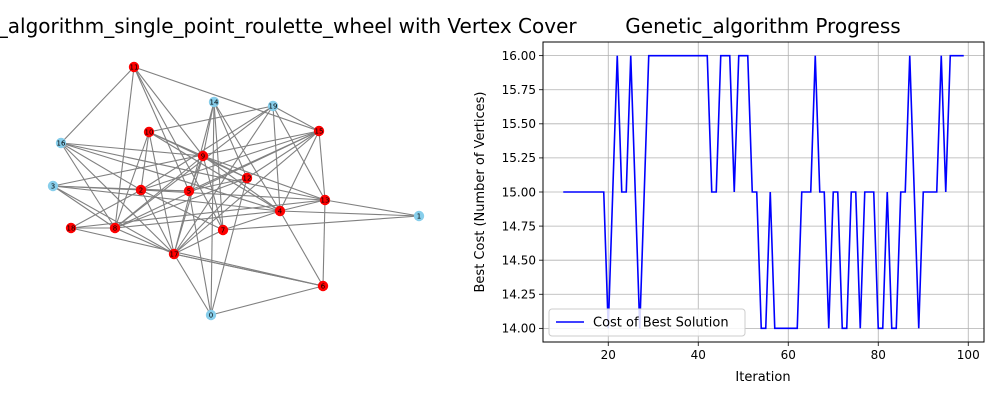  I want to click on graph-node-label: 0, so click(211, 315).